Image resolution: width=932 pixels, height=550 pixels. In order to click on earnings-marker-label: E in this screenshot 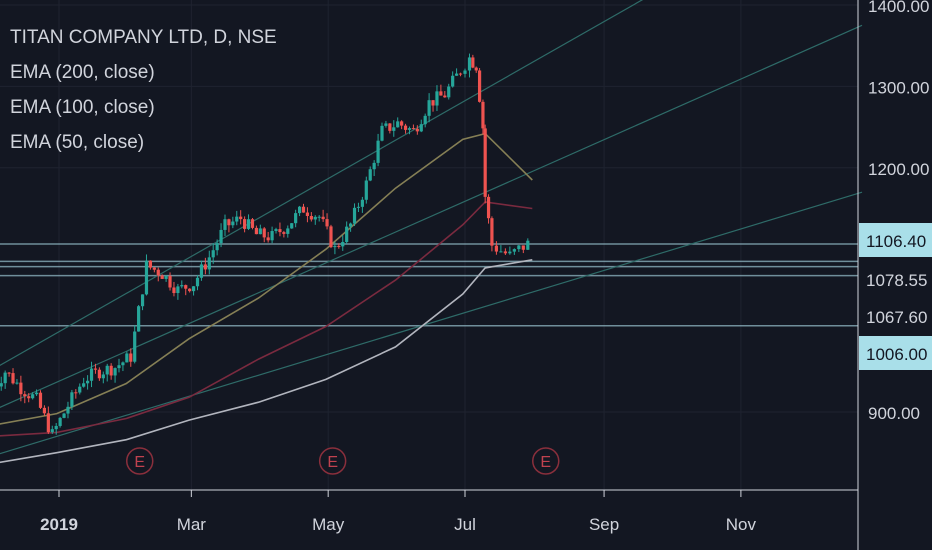, I will do `click(545, 462)`.